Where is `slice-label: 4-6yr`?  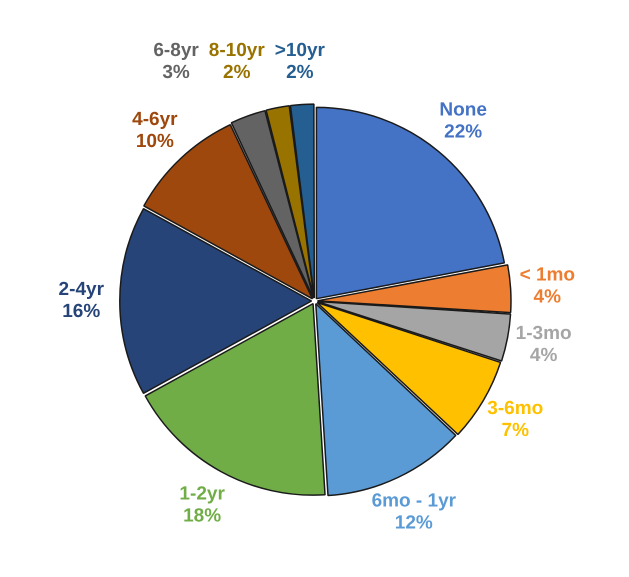
slice-label: 4-6yr is located at coordinates (155, 119).